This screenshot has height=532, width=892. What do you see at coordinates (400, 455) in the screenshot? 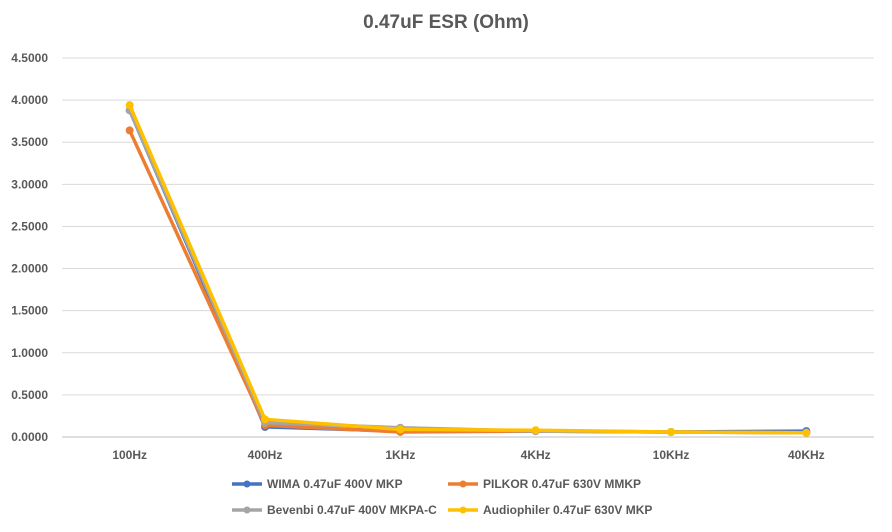
I see `x-tick-label: 1KHz` at bounding box center [400, 455].